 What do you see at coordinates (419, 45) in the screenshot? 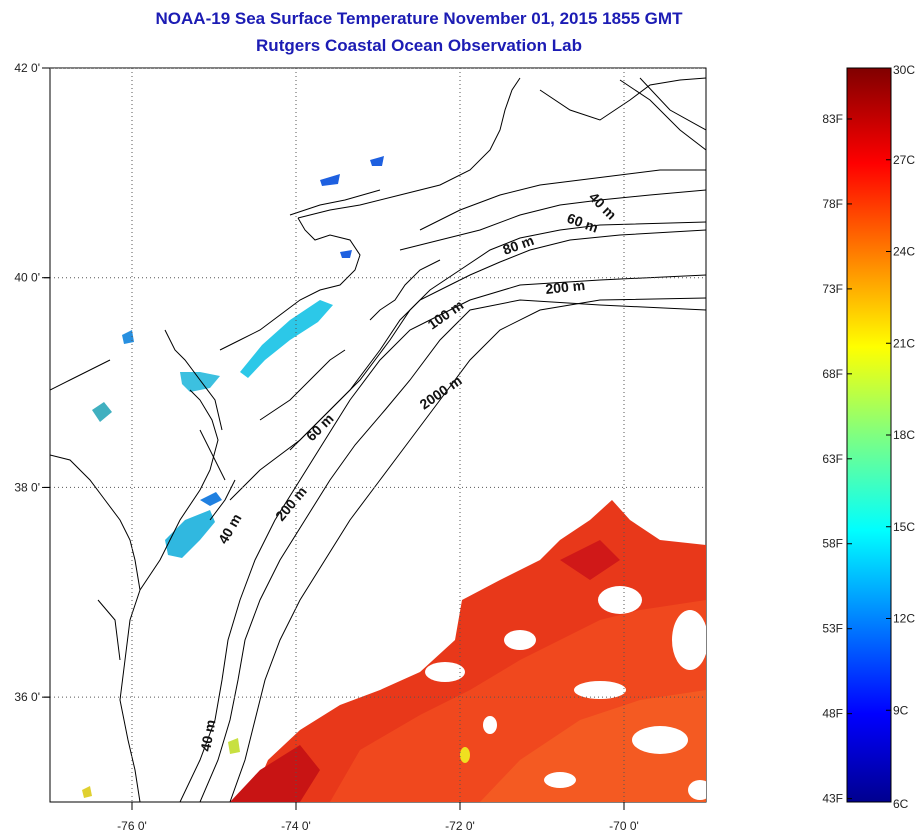
I see `map-subtitle: Rutgers Coastal Ocean Observation Lab` at bounding box center [419, 45].